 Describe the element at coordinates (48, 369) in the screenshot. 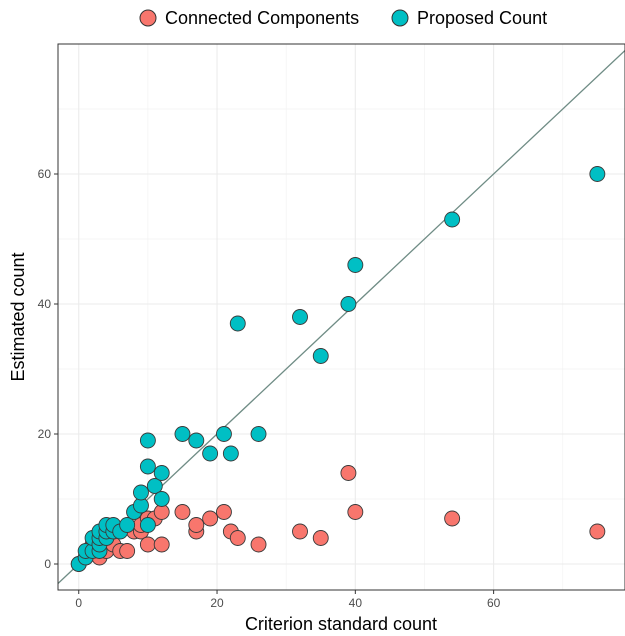

I see `y-axis-ticks: 0 20 40 60` at that location.